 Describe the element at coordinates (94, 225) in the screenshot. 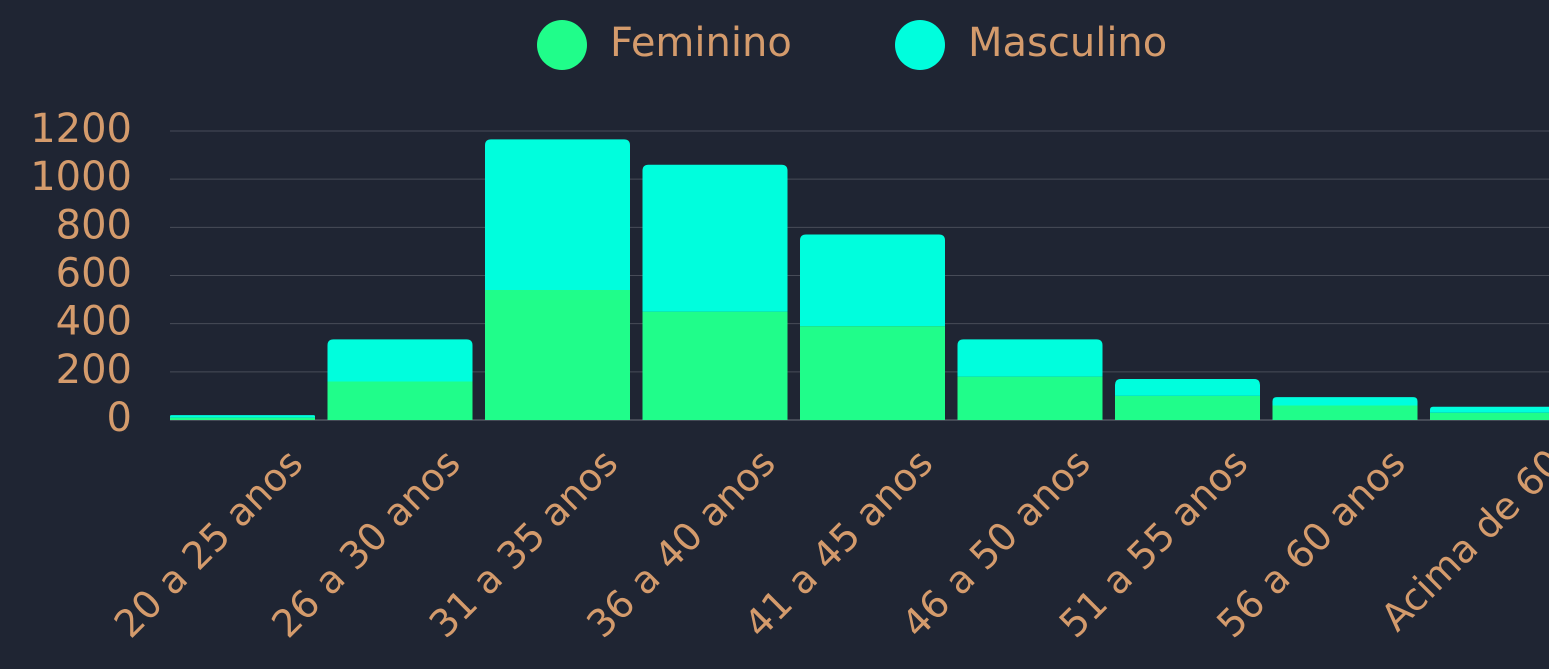

I see `y-tick-label: 800` at that location.